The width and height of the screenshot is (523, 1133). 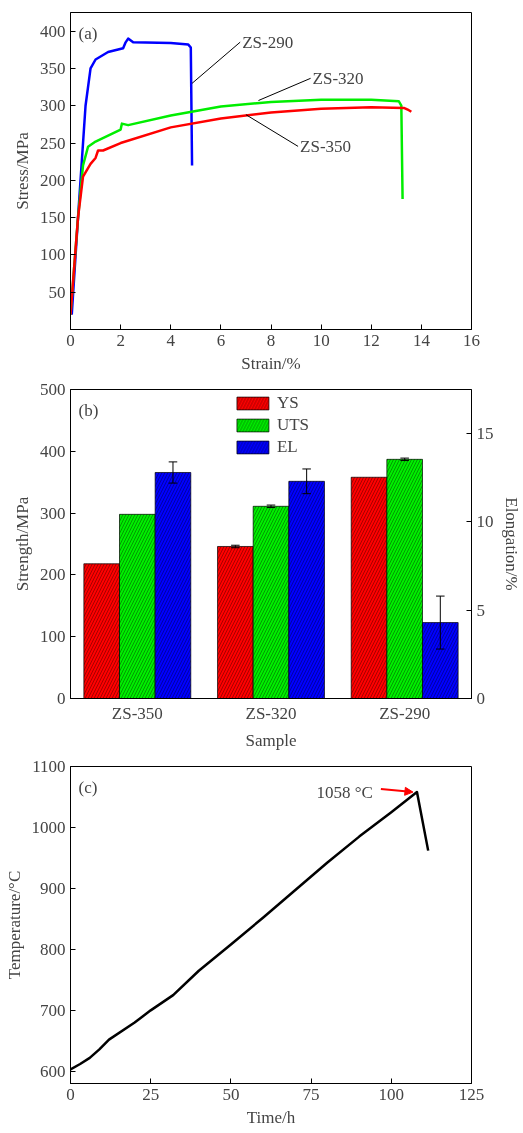 What do you see at coordinates (53, 949) in the screenshot?
I see `y-tick-label: 800` at bounding box center [53, 949].